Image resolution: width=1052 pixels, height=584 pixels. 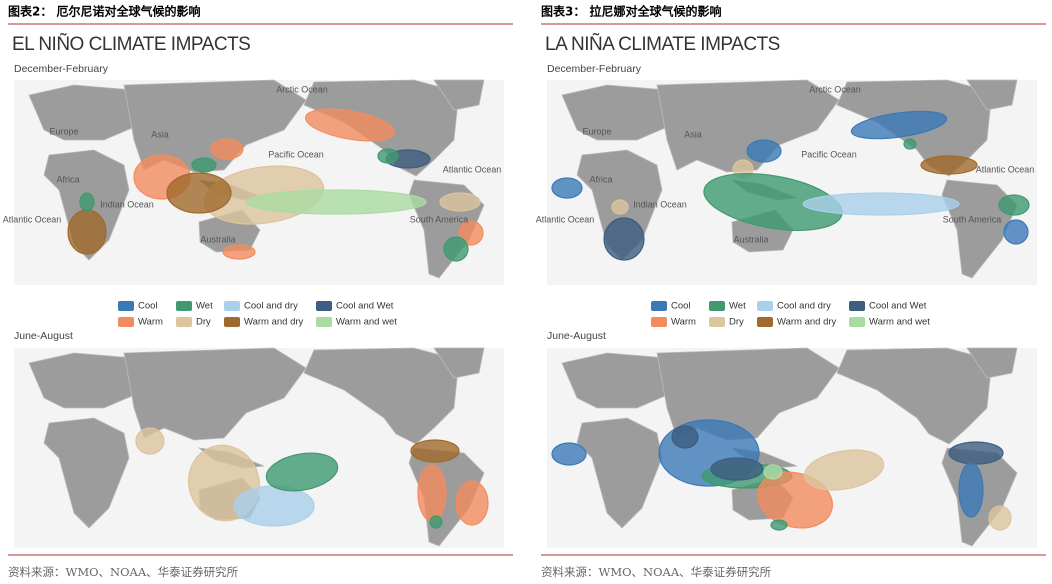 I want to click on season-label: December-February, so click(x=61, y=69).